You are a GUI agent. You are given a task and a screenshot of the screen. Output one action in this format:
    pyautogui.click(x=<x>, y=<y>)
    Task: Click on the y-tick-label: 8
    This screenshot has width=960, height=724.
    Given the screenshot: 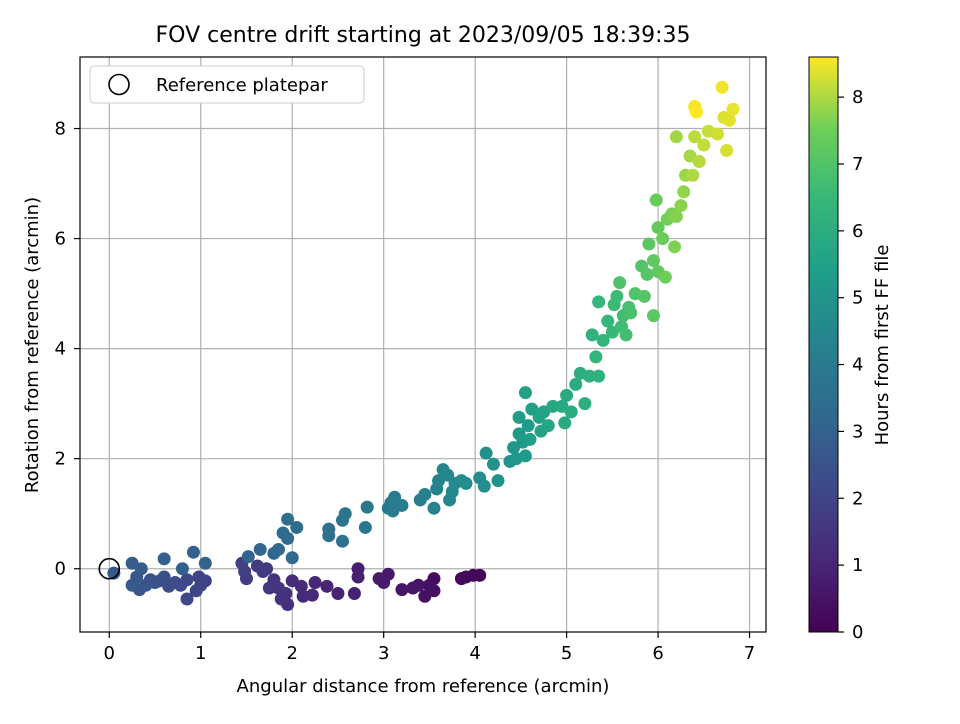 What is the action you would take?
    pyautogui.click(x=60, y=129)
    